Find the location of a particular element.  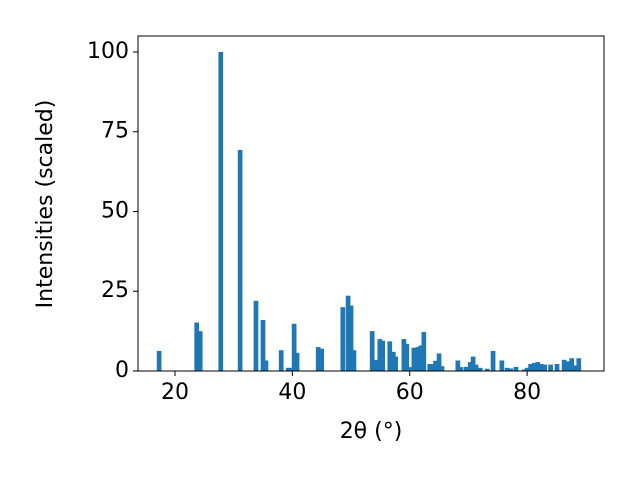

y-tick-label: 75 is located at coordinates (115, 131).